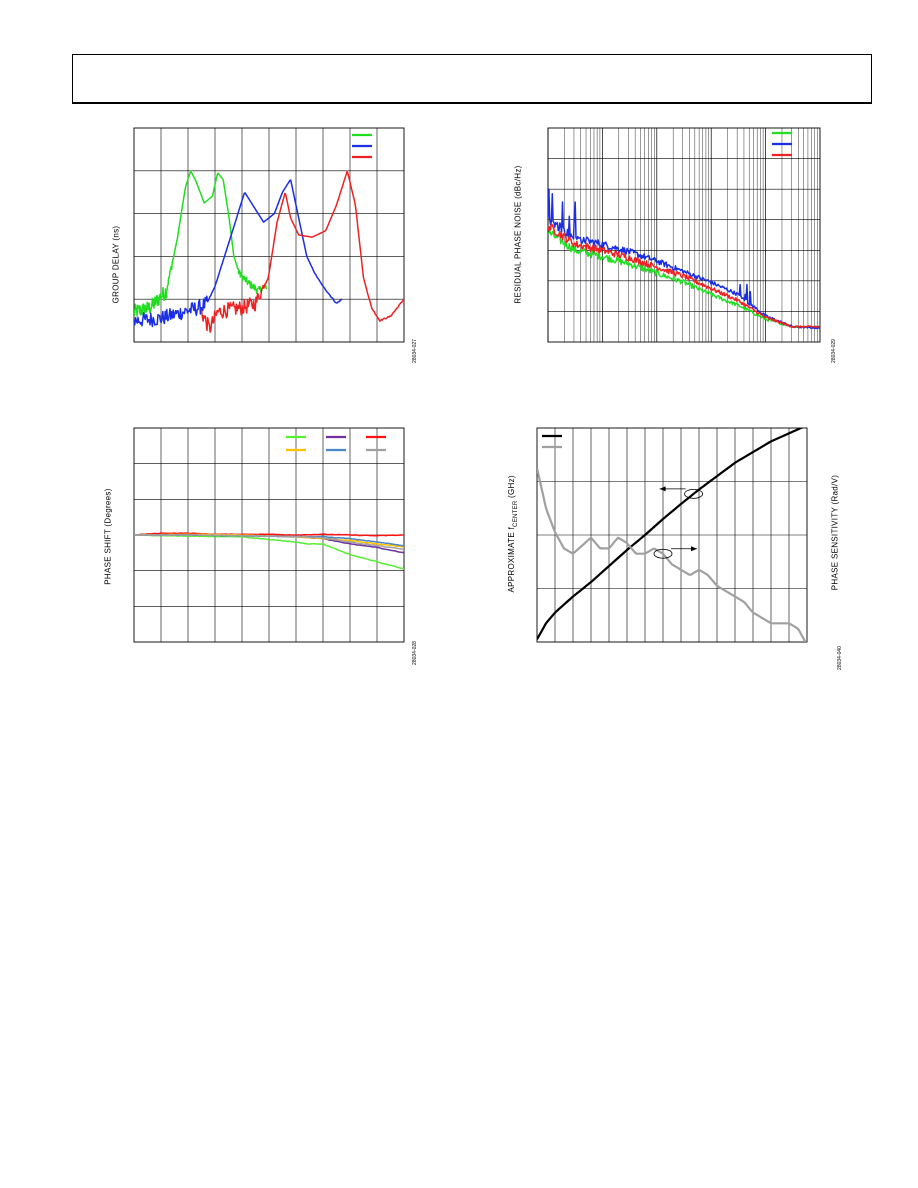 The width and height of the screenshot is (918, 1188). I want to click on fcenter-sensitivity-chart, so click(672, 535).